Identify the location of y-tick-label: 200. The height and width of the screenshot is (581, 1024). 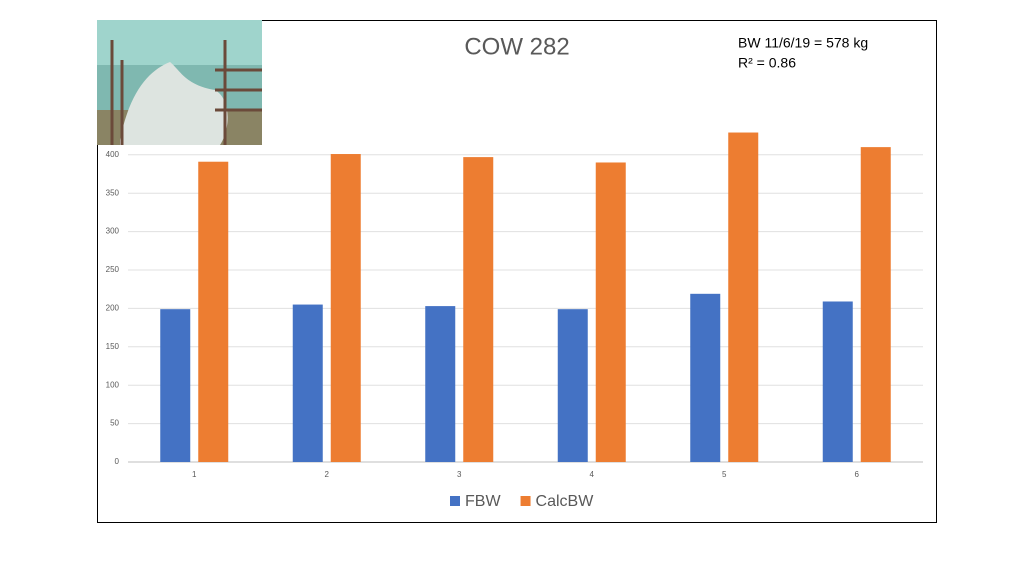
(113, 308).